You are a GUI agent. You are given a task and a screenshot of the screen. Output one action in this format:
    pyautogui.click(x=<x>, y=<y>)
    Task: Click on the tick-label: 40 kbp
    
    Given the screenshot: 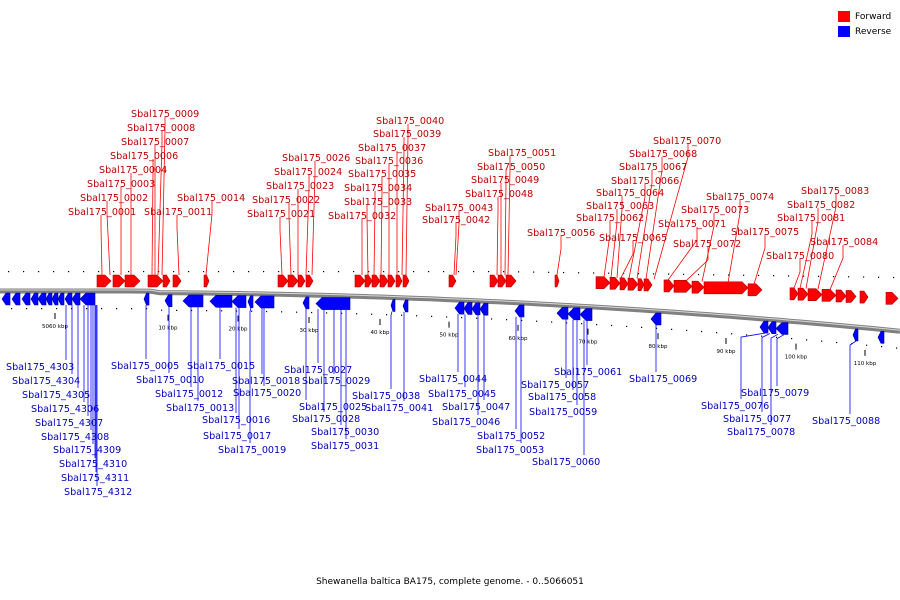 What is the action you would take?
    pyautogui.click(x=380, y=333)
    